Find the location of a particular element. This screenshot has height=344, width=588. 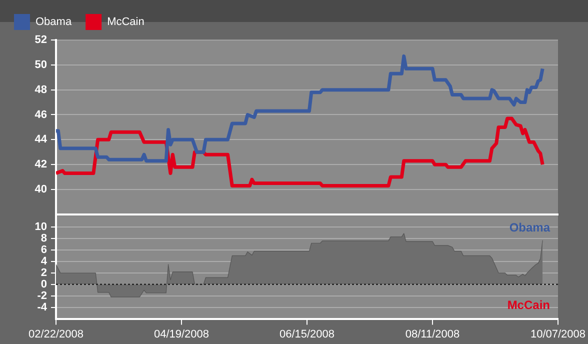

legend-label: McCain is located at coordinates (125, 22).